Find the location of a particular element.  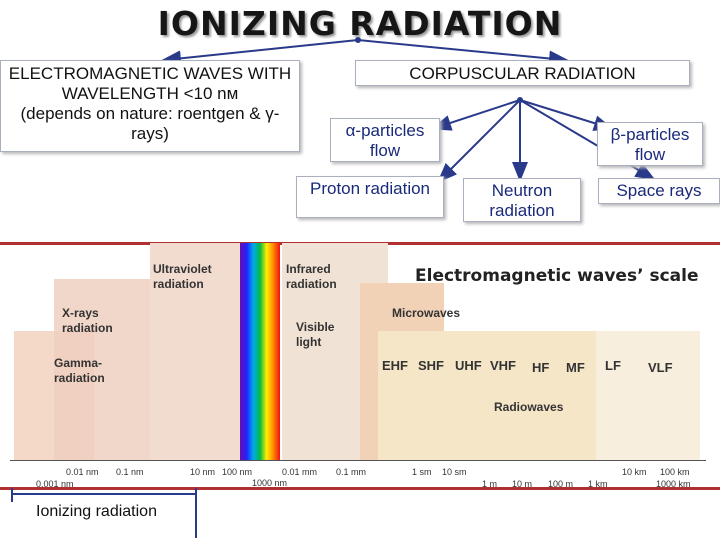

ionizing-radiation-label: Ionizing radiation is located at coordinates (96, 511).